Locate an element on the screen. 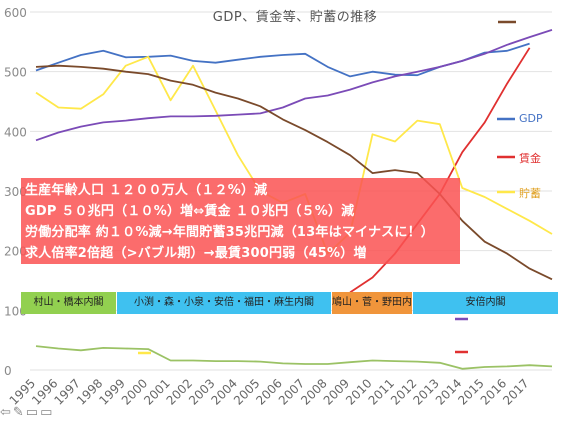 This screenshot has height=425, width=567. era-obuchi-aso: 小渕・森・小泉・安倍・福田・麻生内閣 is located at coordinates (224, 303).